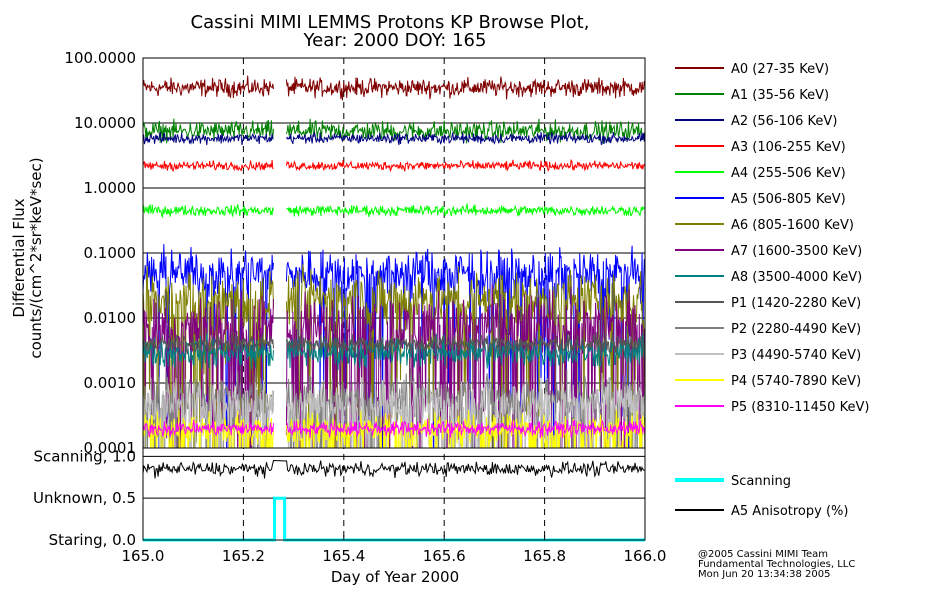 Image resolution: width=950 pixels, height=604 pixels. What do you see at coordinates (394, 550) in the screenshot?
I see `x-axis: 165.0 165.2 165.4 165.6 165.8 166.0` at bounding box center [394, 550].